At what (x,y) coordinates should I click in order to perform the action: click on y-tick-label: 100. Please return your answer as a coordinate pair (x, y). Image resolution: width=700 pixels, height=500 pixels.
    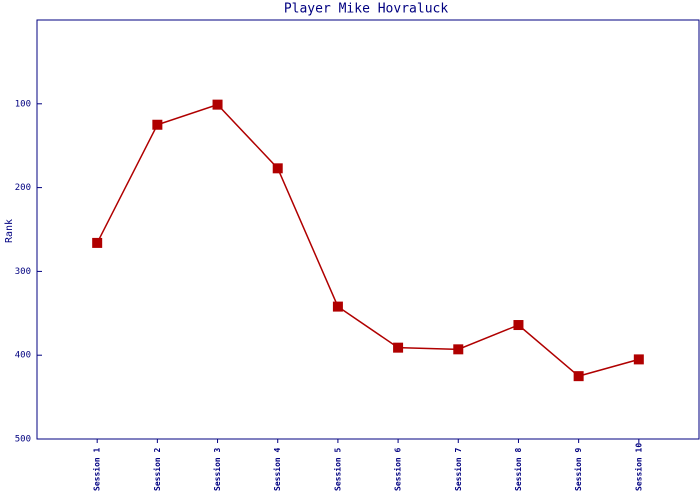
    Looking at the image, I should click on (23, 104).